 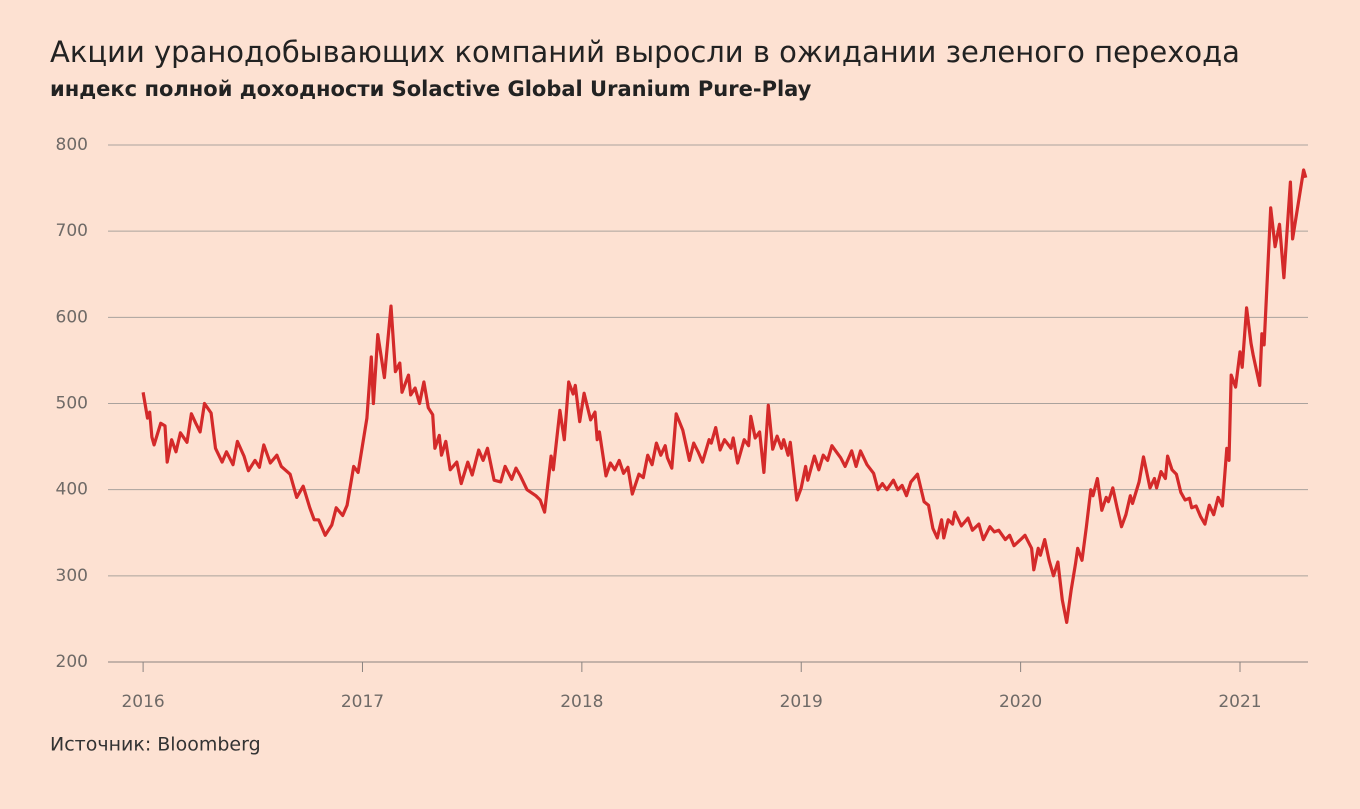 I want to click on x-tick-label: 2016, so click(x=142, y=702).